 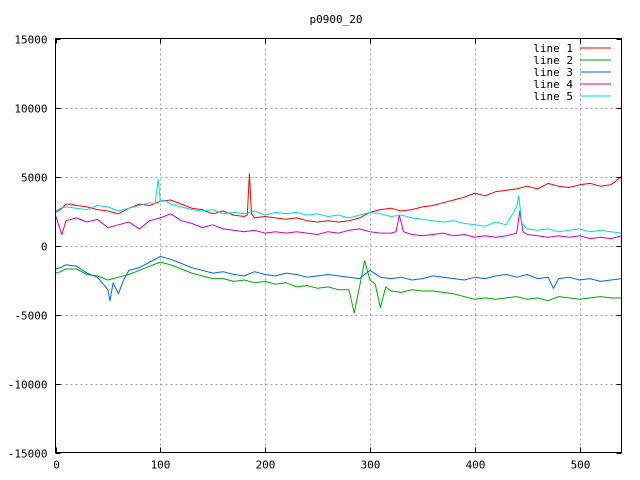 What do you see at coordinates (30, 40) in the screenshot?
I see `y-tick-label: 15000` at bounding box center [30, 40].